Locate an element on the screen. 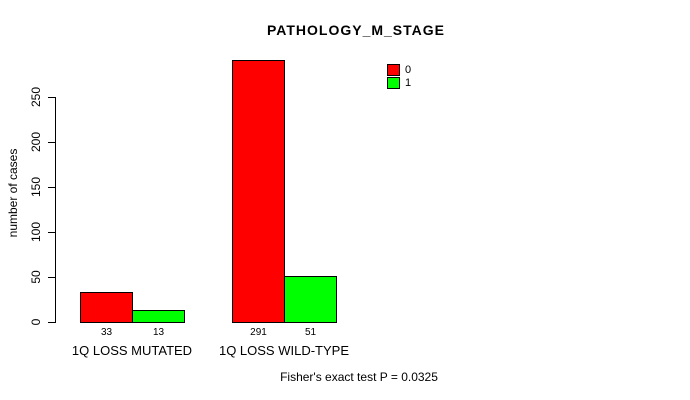  chart-title: PATHOLOGY_M_STAGE is located at coordinates (355, 30).